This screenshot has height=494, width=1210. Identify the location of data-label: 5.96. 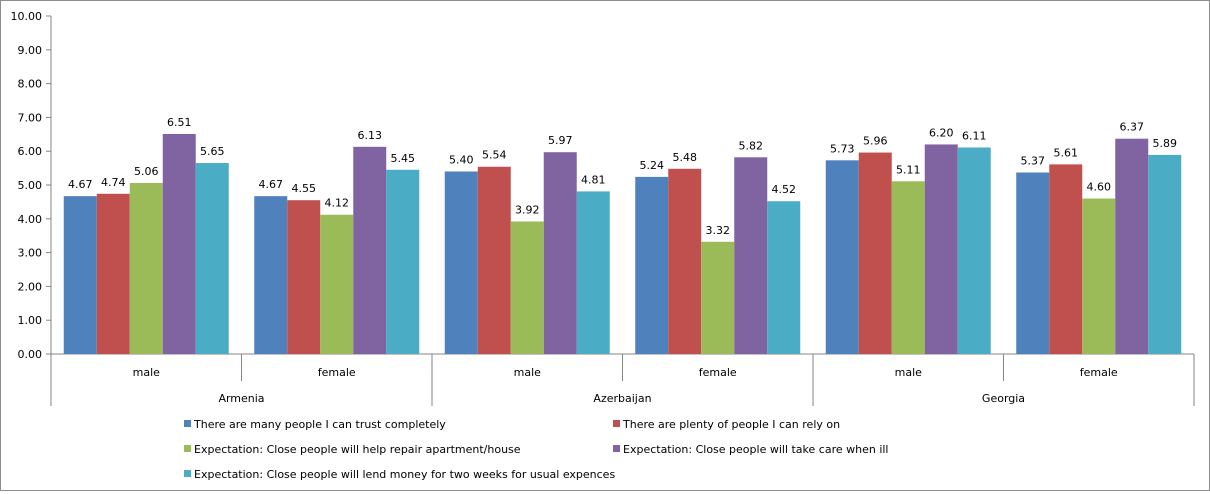
(875, 141).